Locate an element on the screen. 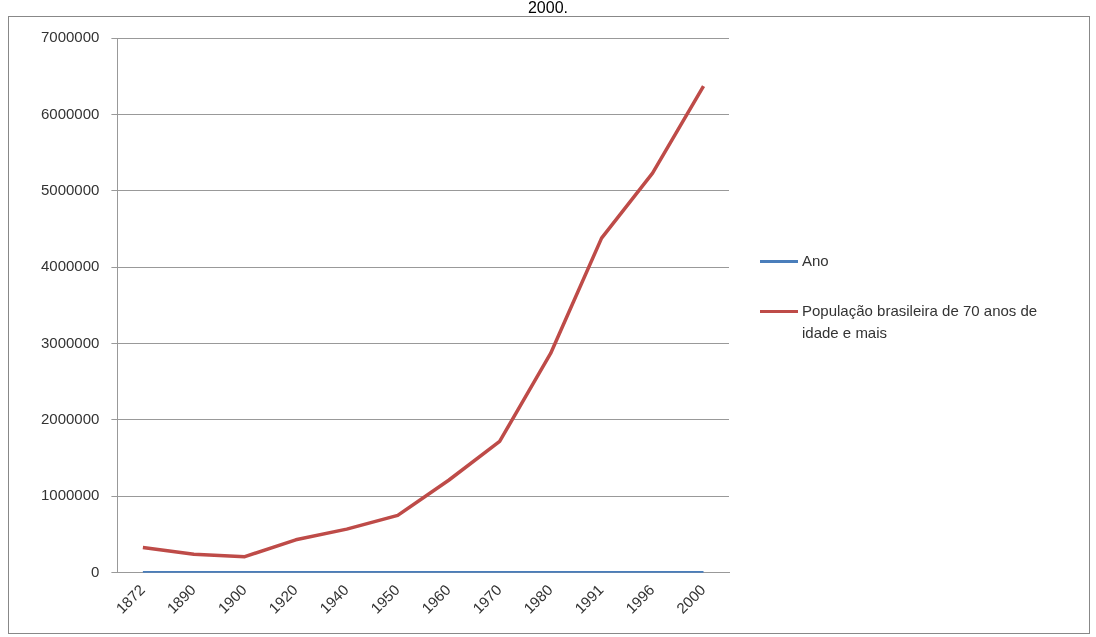 The image size is (1096, 637). y-tick-label: 2000000 is located at coordinates (70, 419).